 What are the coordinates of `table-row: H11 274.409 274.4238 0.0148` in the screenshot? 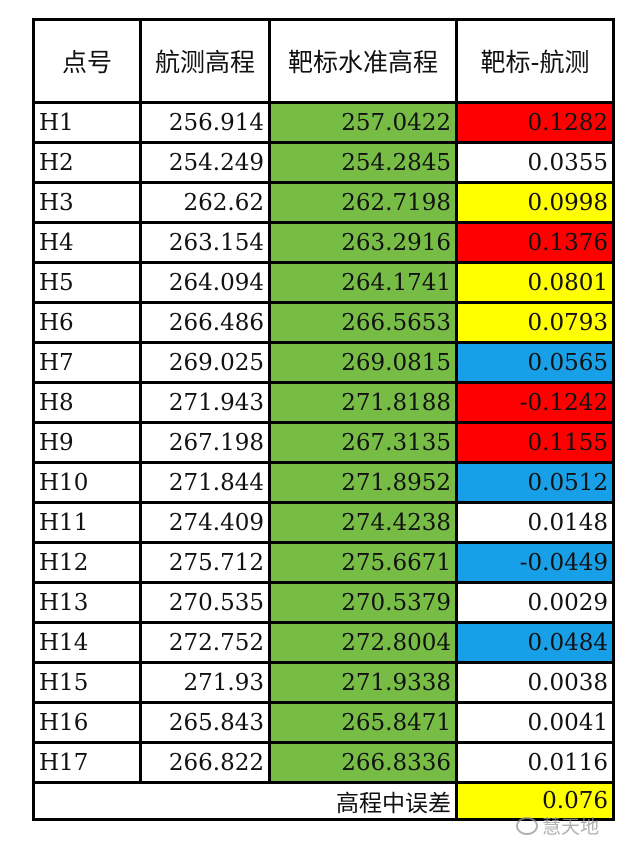 It's located at (323, 522).